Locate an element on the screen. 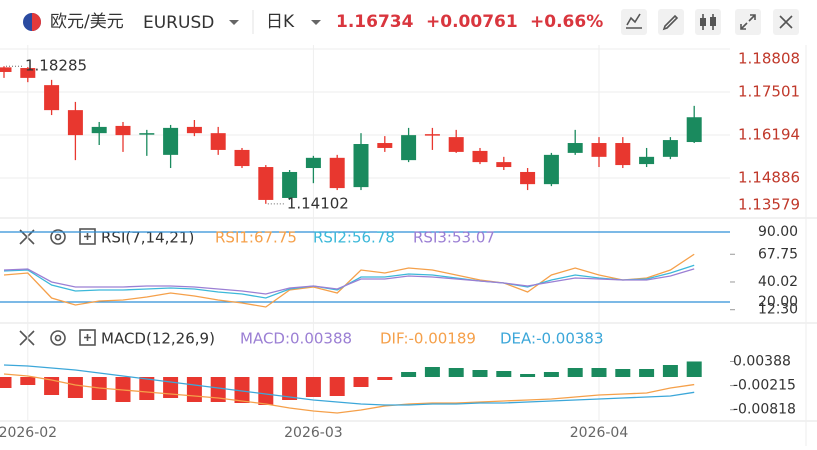 This screenshot has width=817, height=450. chart-type-button is located at coordinates (708, 22).